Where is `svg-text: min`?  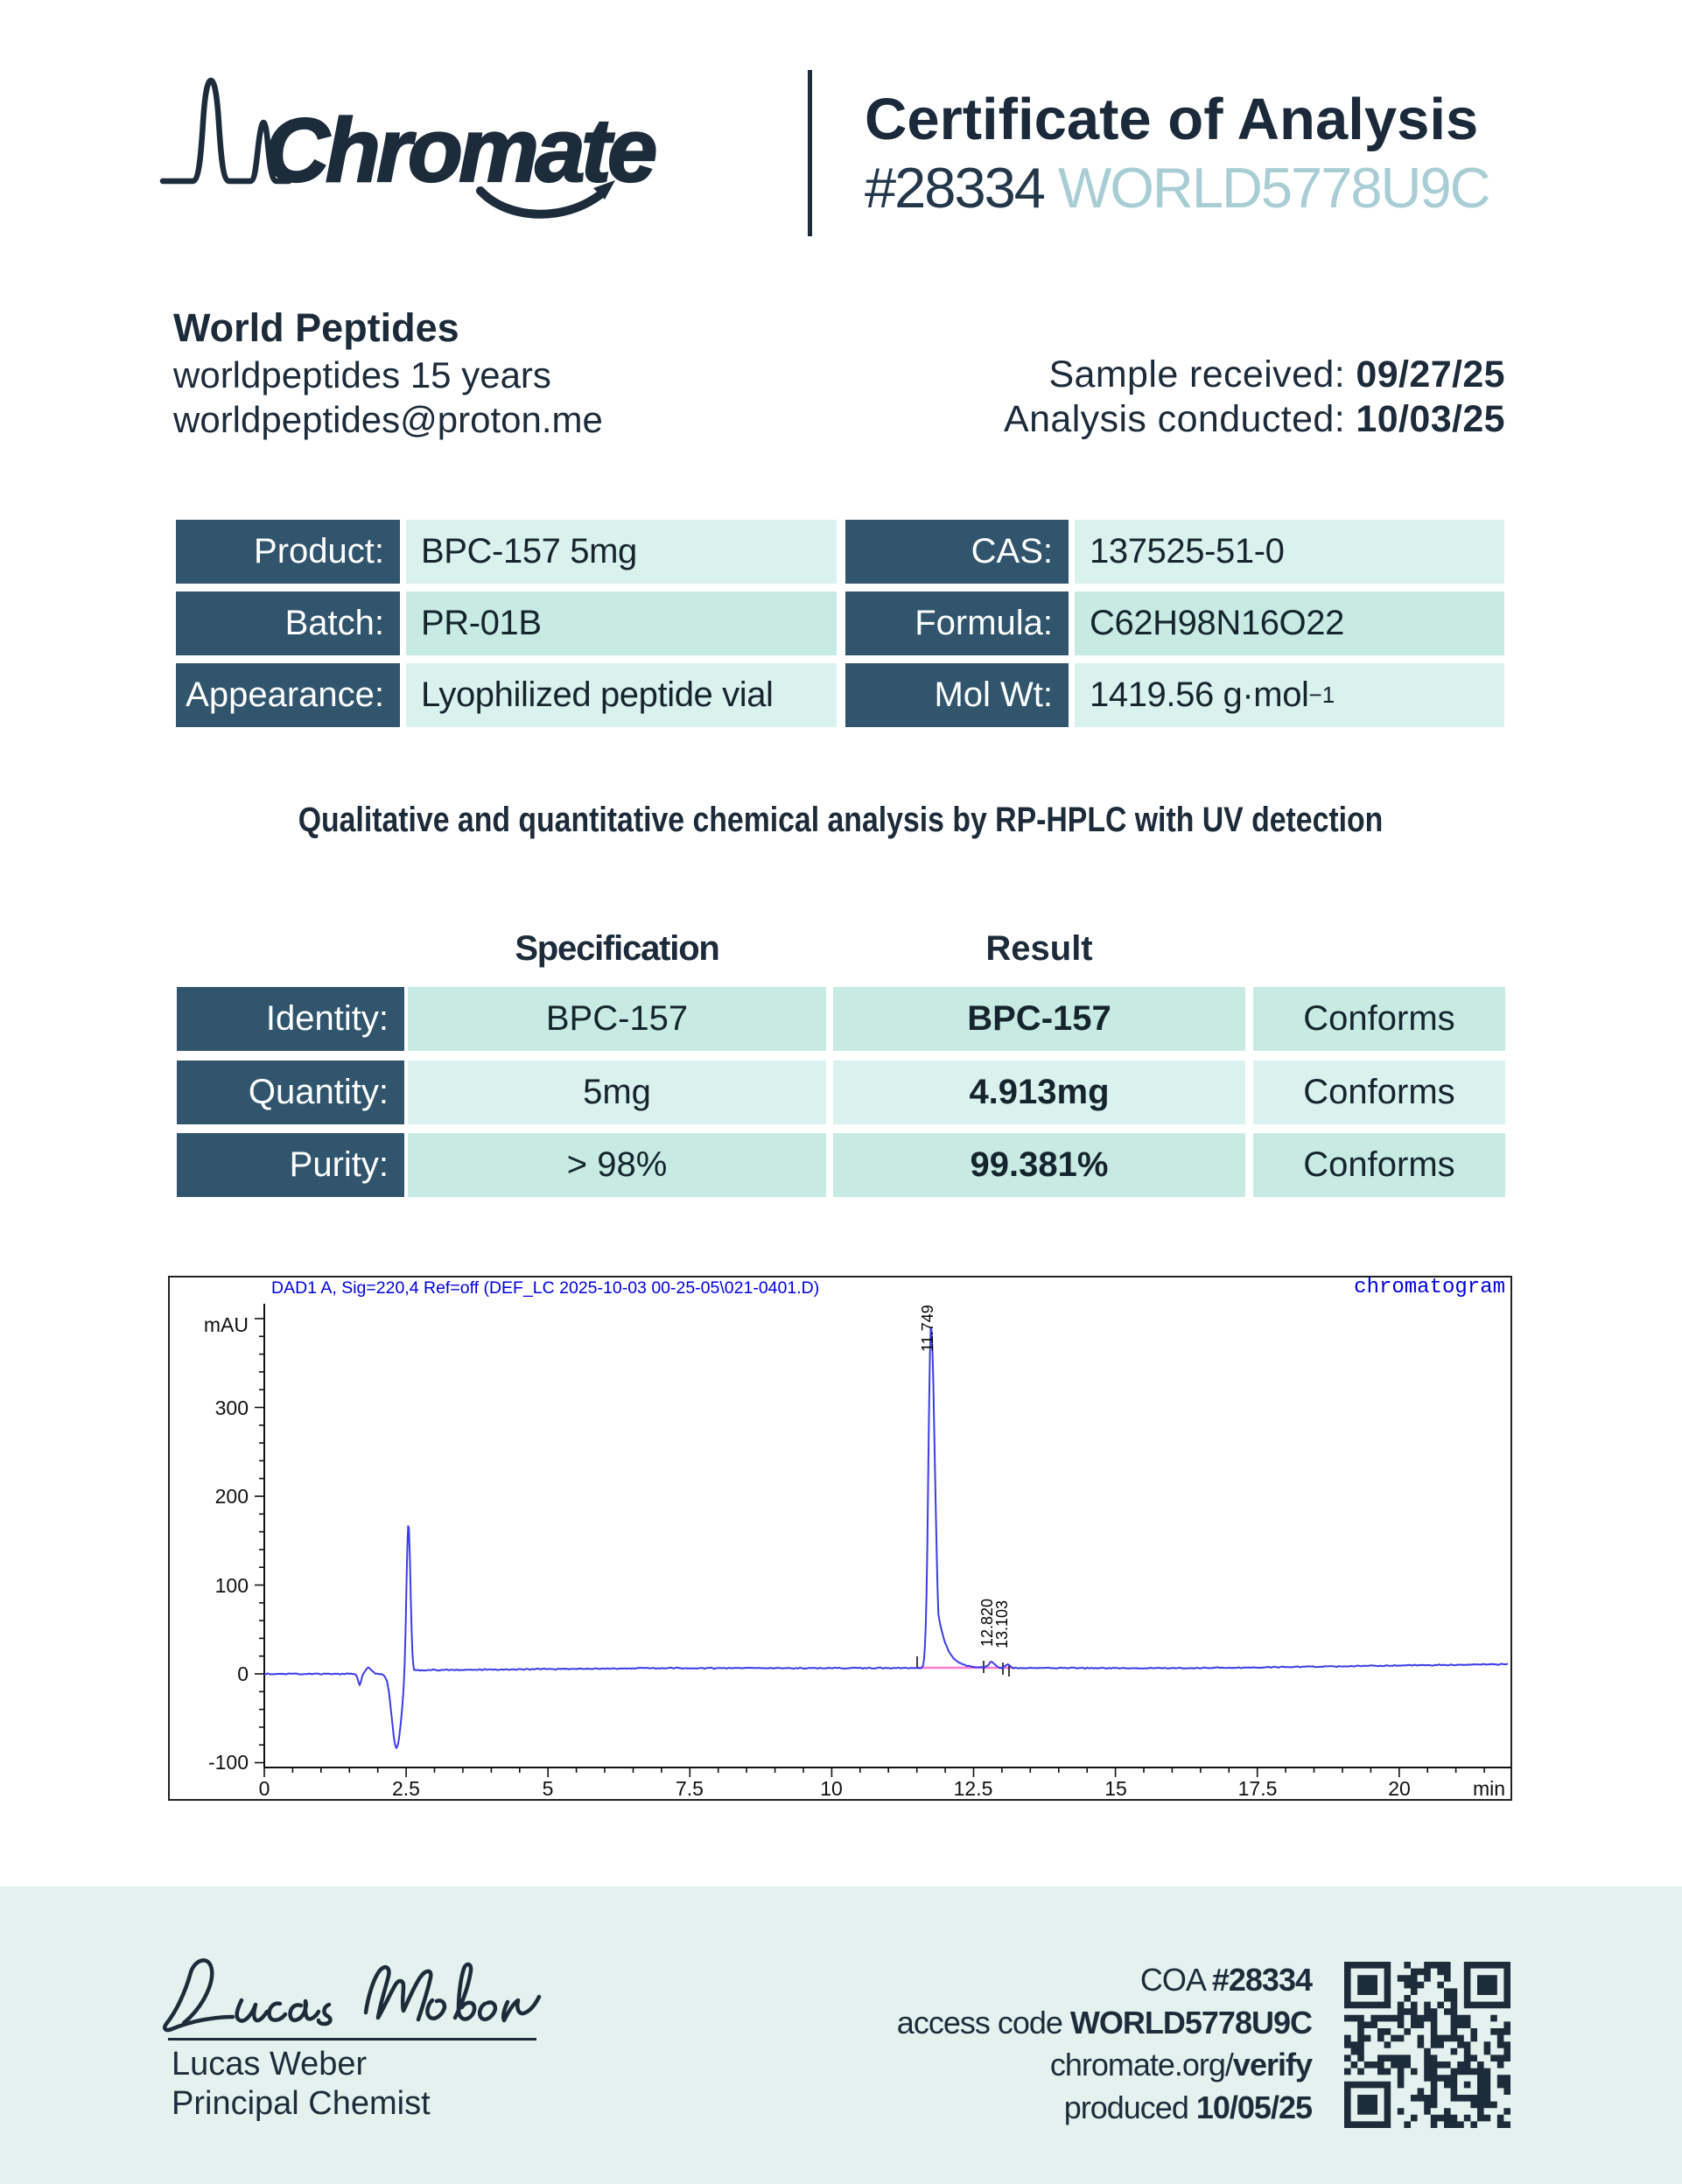 svg-text: min is located at coordinates (1489, 1788).